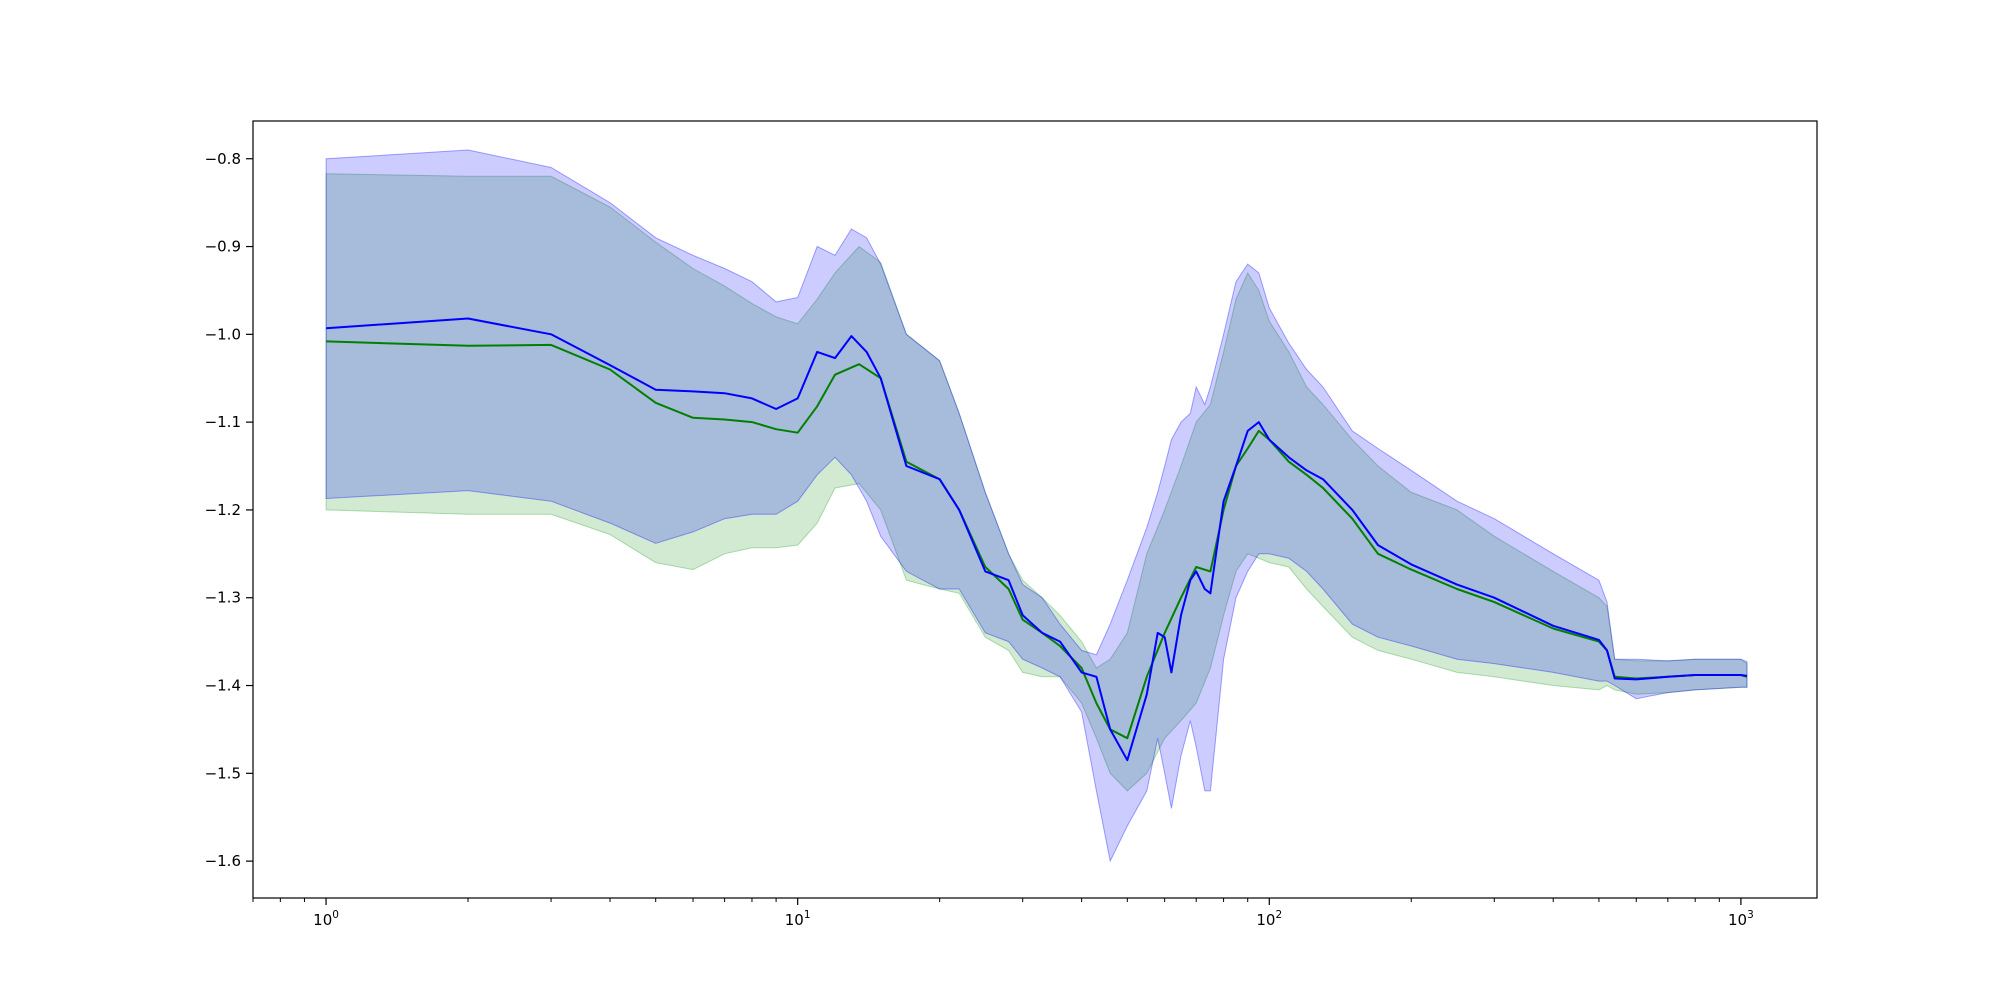 The height and width of the screenshot is (1005, 2000). Describe the element at coordinates (223, 334) in the screenshot. I see `y-tick-label: −1.0` at that location.